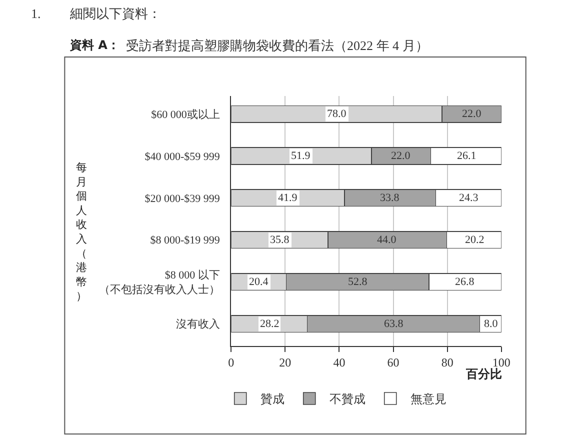  Describe the element at coordinates (277, 45) in the screenshot. I see `chart-subtitle: 受訪者對提高塑膠購物袋收費的看法（2022 年 4 月）` at that location.